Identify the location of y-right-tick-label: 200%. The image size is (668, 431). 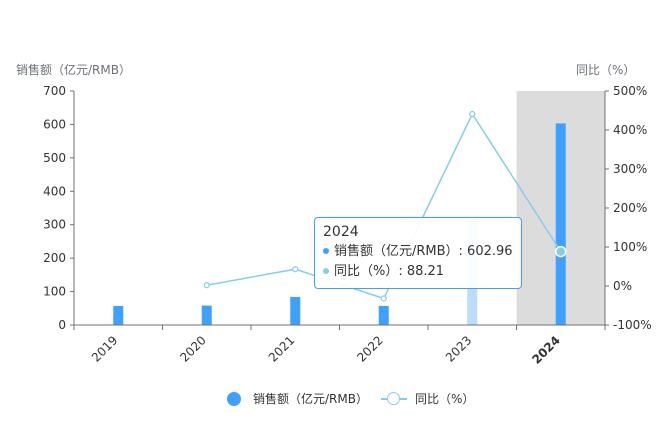
(630, 208).